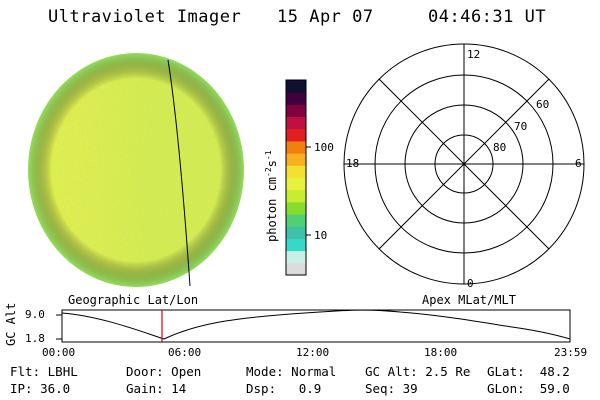 This screenshot has height=400, width=600. What do you see at coordinates (291, 371) in the screenshot?
I see `info-mode: Mode: Normal` at bounding box center [291, 371].